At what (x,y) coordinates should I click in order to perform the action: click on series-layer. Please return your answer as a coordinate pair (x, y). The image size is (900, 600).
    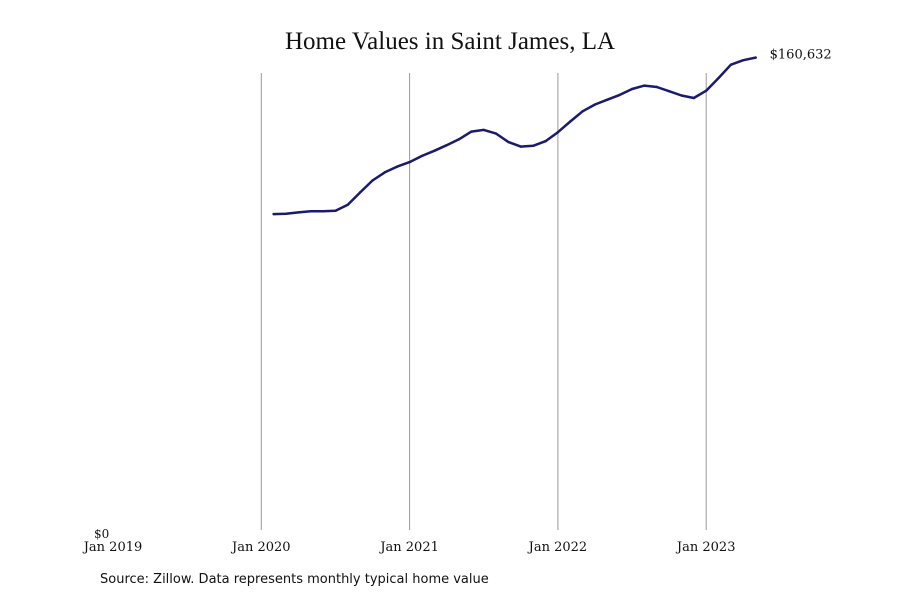
    Looking at the image, I should click on (514, 136).